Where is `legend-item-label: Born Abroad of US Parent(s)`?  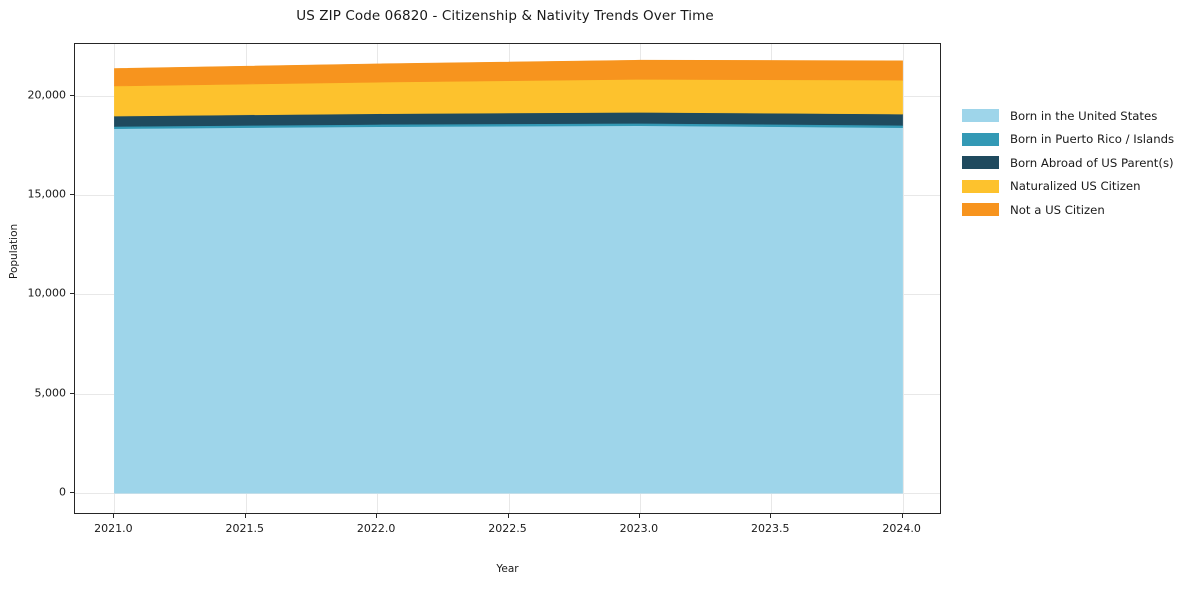 legend-item-label: Born Abroad of US Parent(s) is located at coordinates (1092, 162).